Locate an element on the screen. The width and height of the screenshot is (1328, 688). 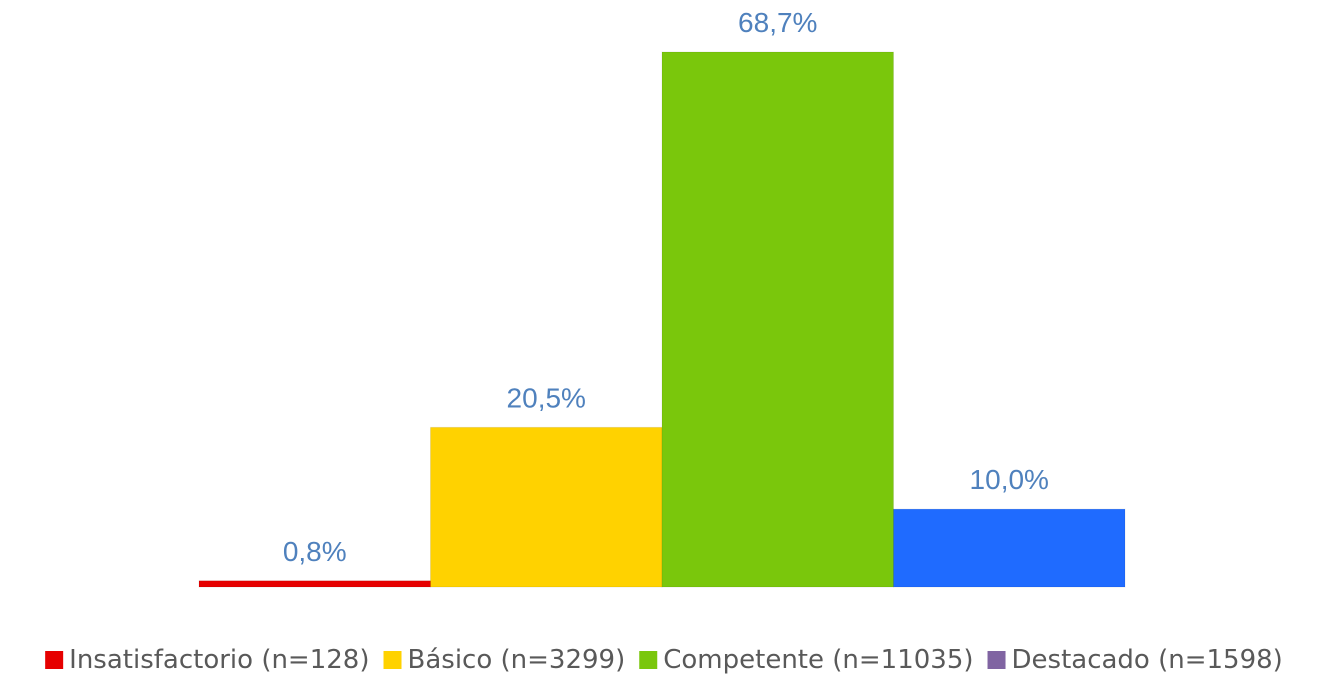
data-label-3: 68,7% is located at coordinates (777, 22).